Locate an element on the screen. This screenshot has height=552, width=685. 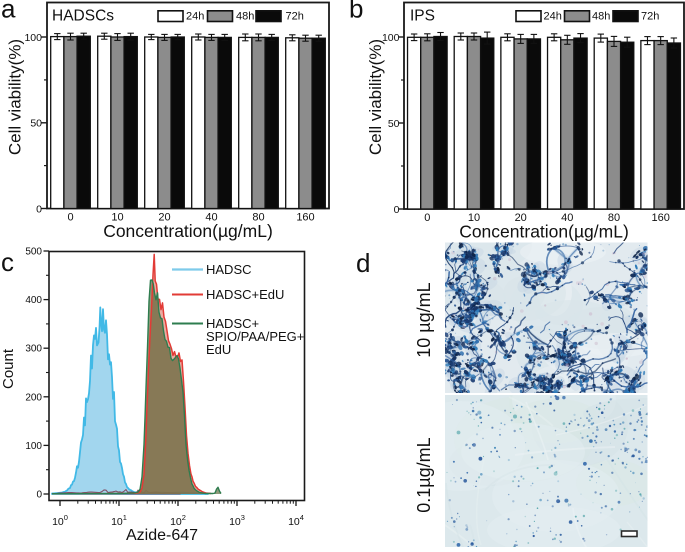
svg-text: EdU is located at coordinates (218, 349).